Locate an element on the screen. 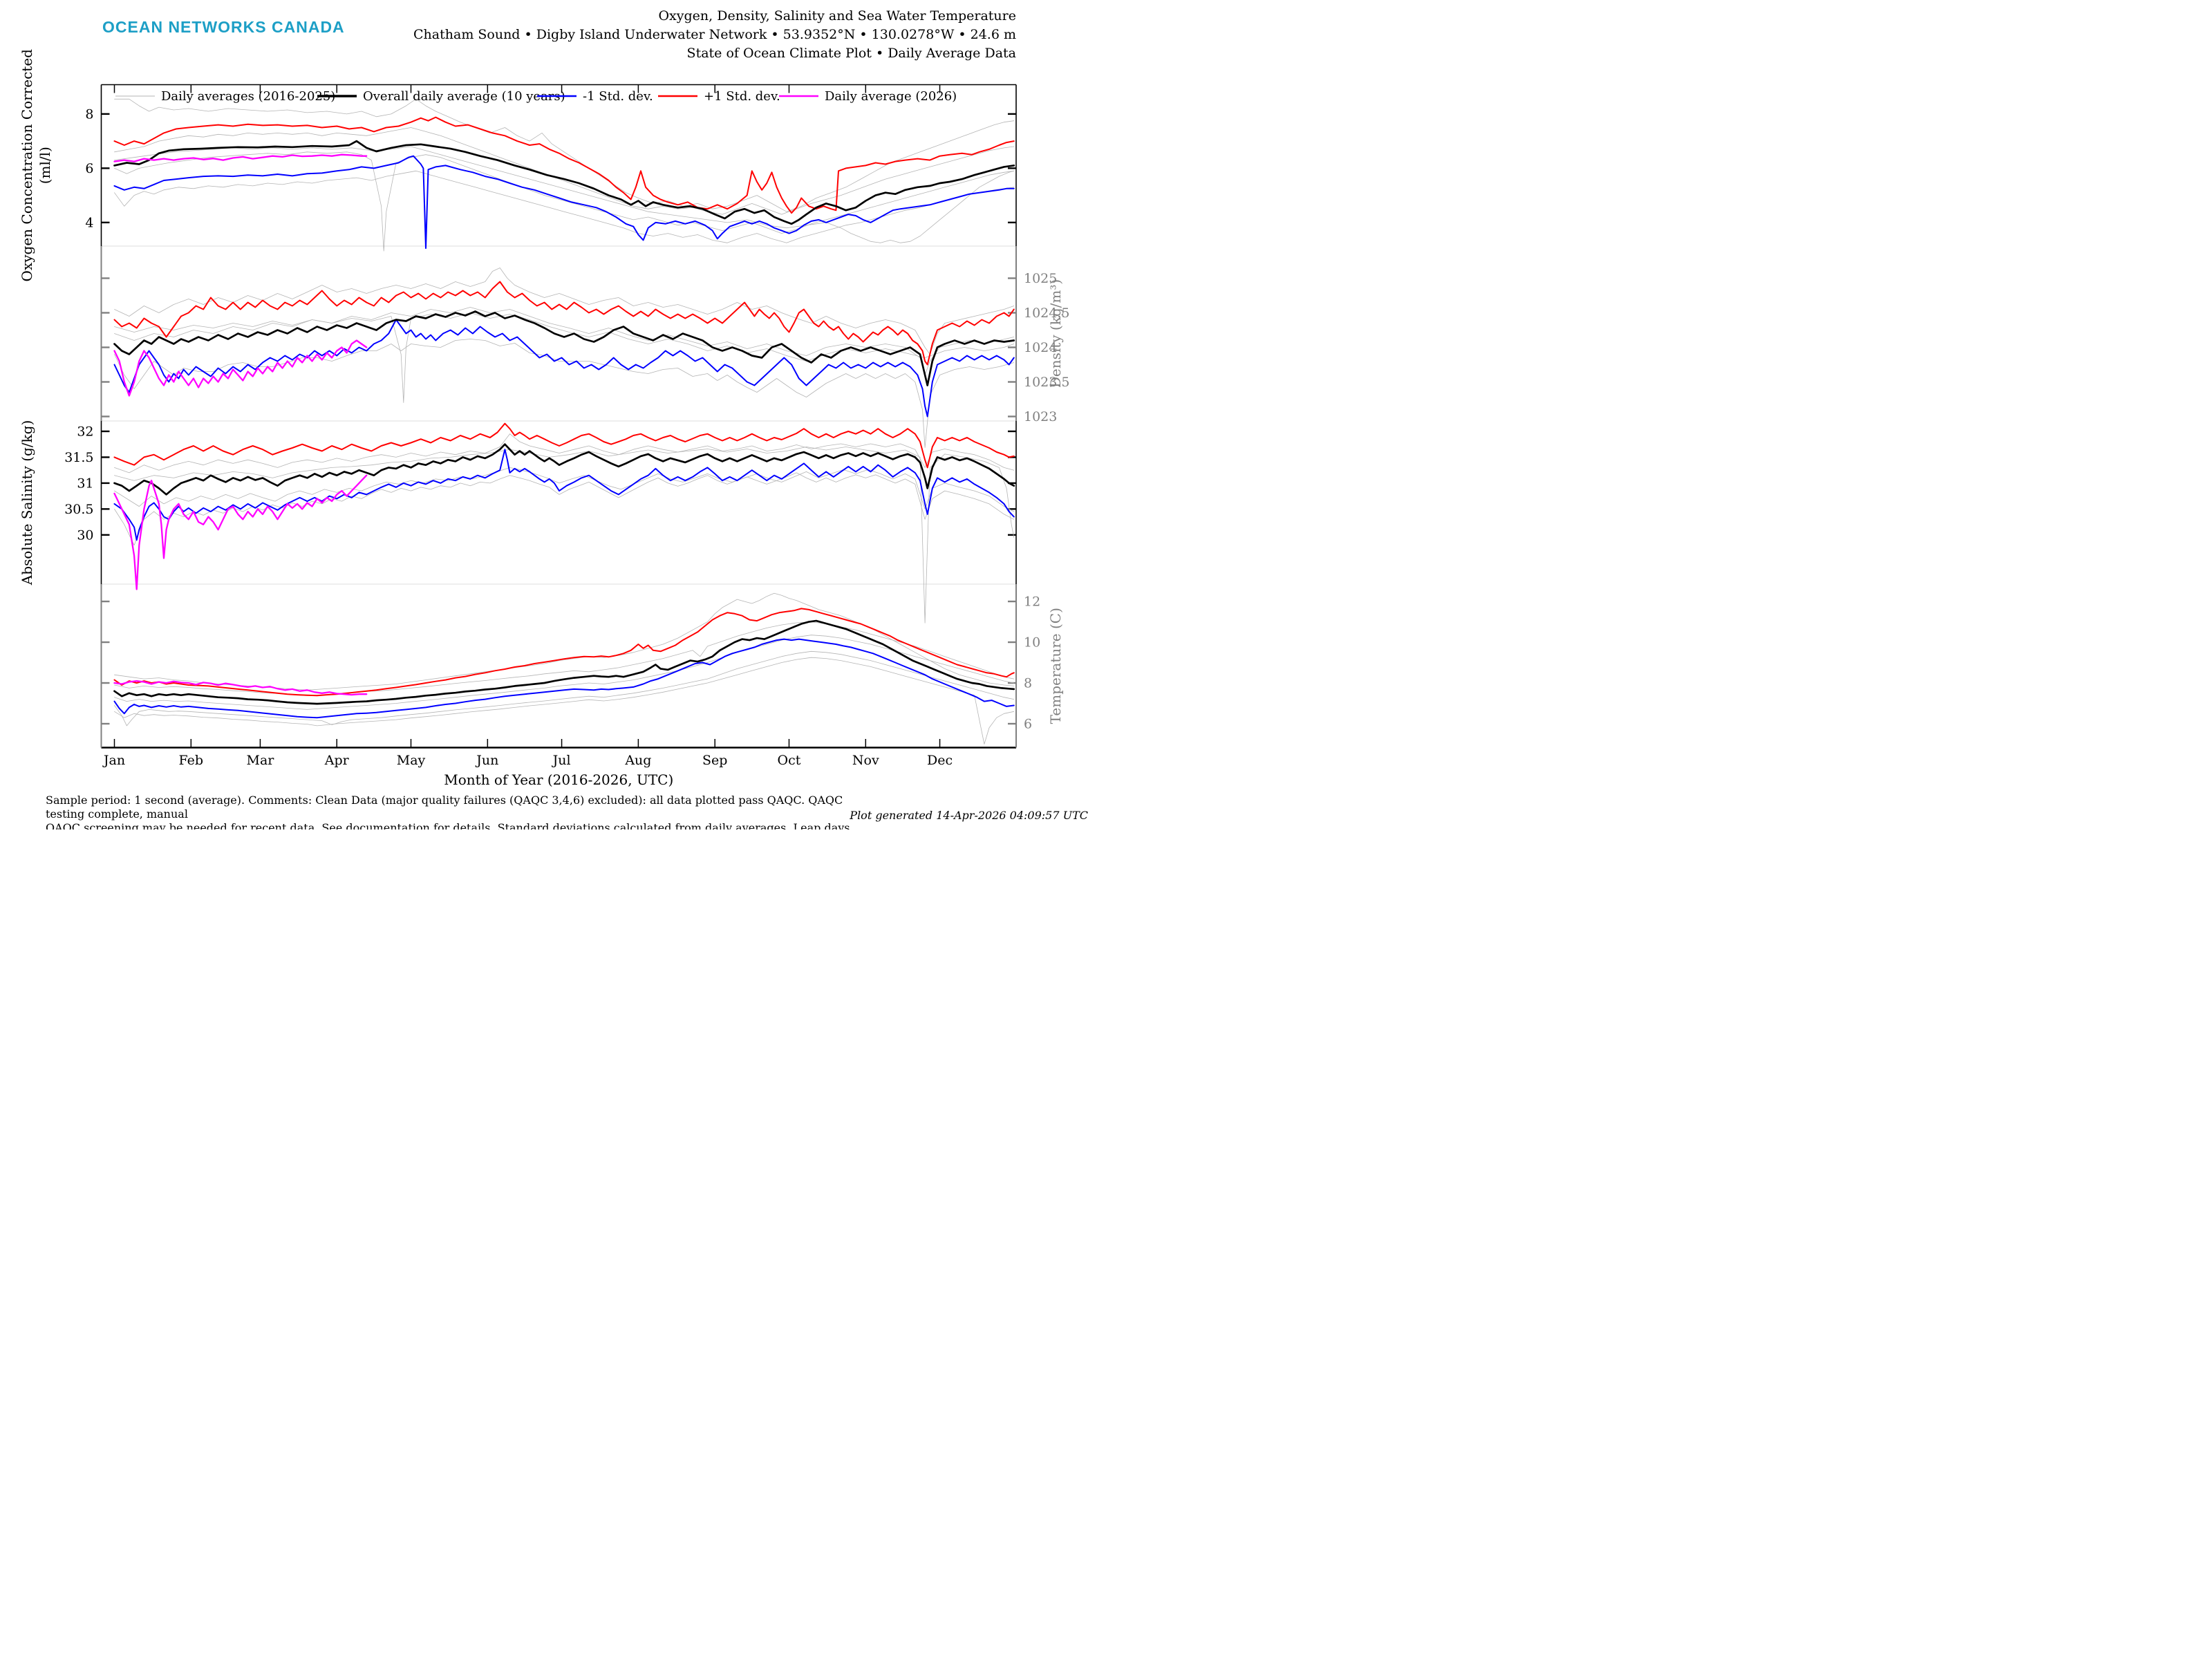  y-axis-title-density: Density (kg/m³) is located at coordinates (1056, 333).